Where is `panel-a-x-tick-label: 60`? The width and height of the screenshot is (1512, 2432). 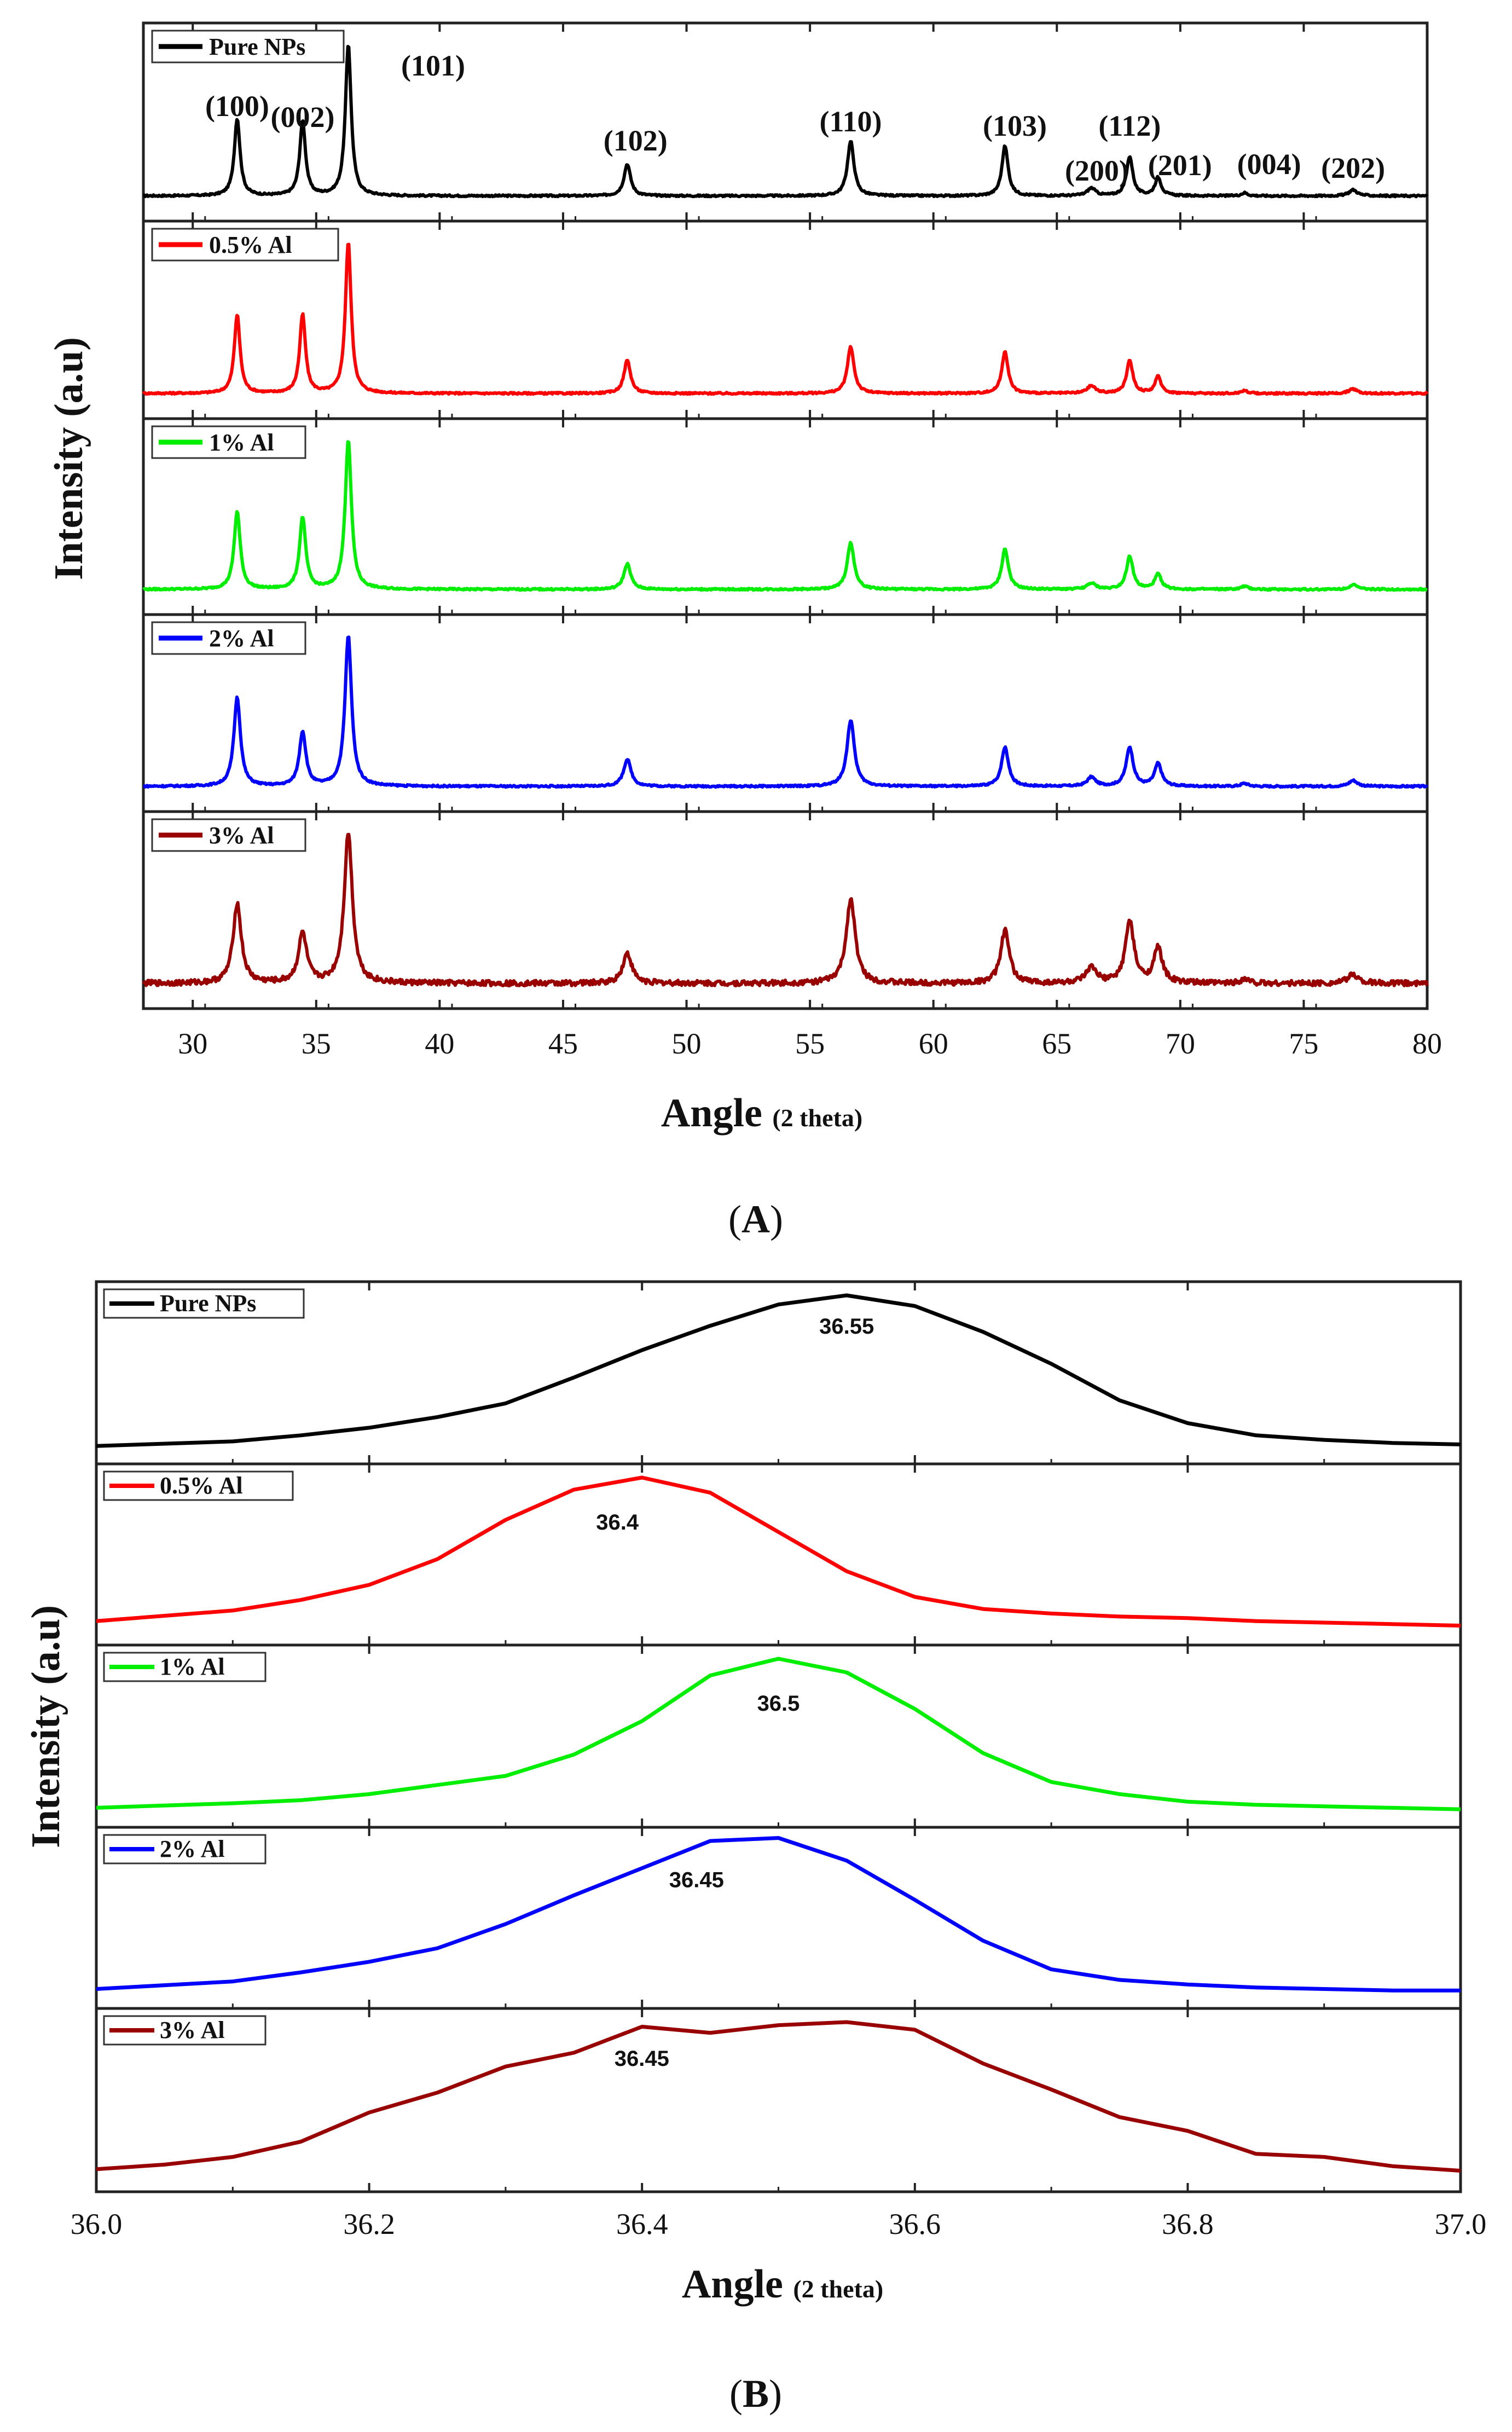 panel-a-x-tick-label: 60 is located at coordinates (933, 1043).